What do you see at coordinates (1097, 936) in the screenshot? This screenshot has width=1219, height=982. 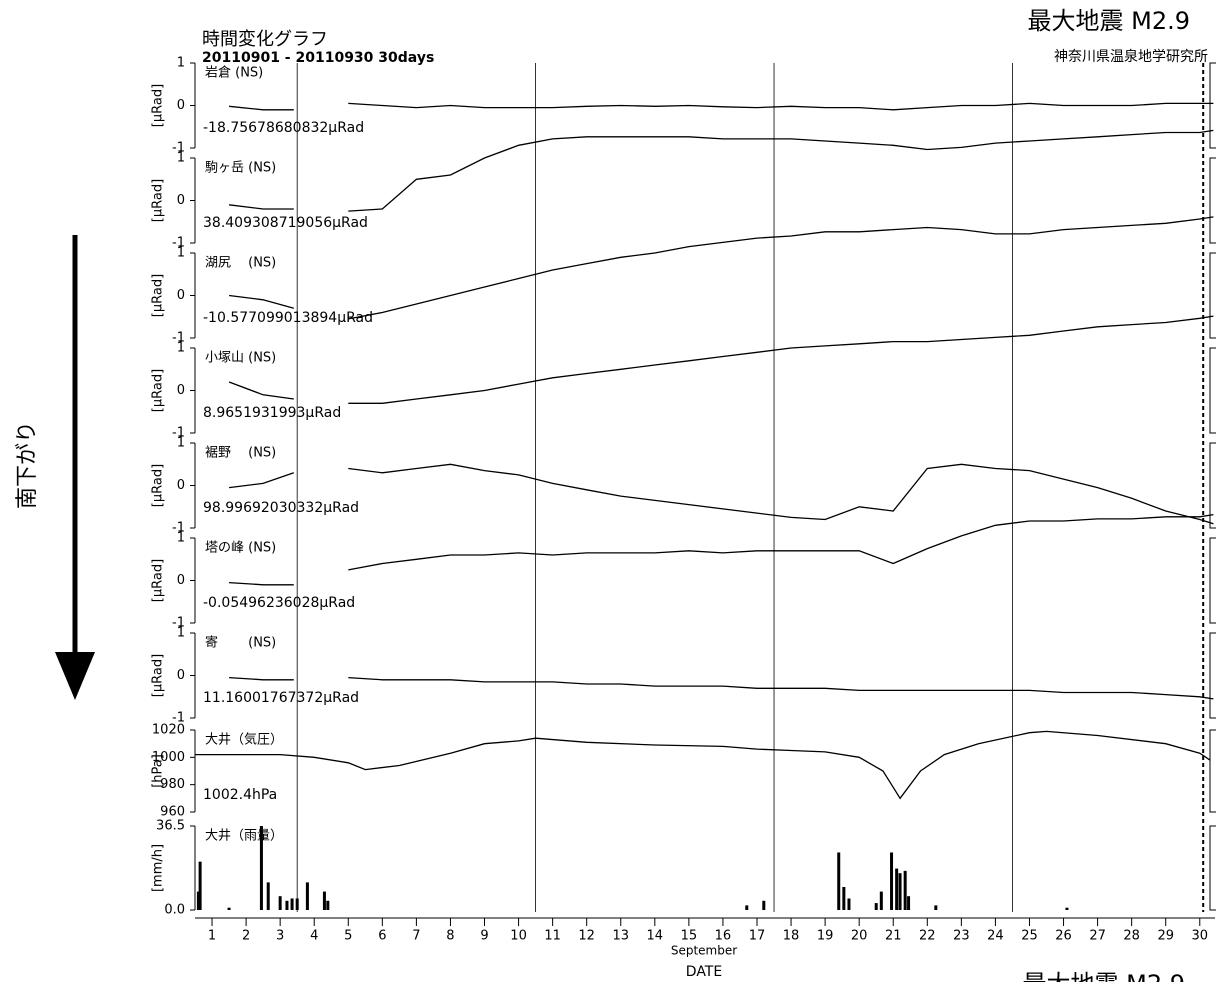 I see `x-tick-label: 27` at bounding box center [1097, 936].